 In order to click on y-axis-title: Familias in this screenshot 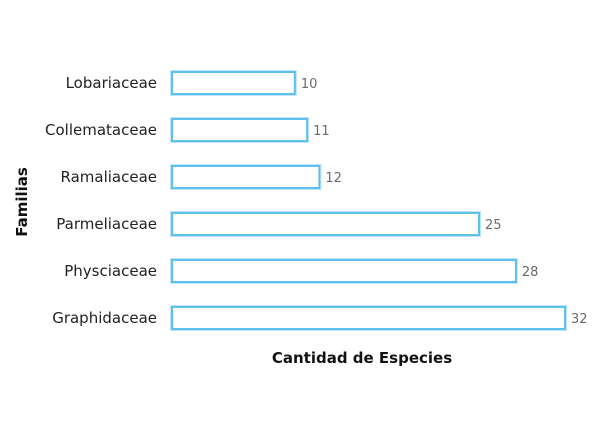, I will do `click(22, 202)`.